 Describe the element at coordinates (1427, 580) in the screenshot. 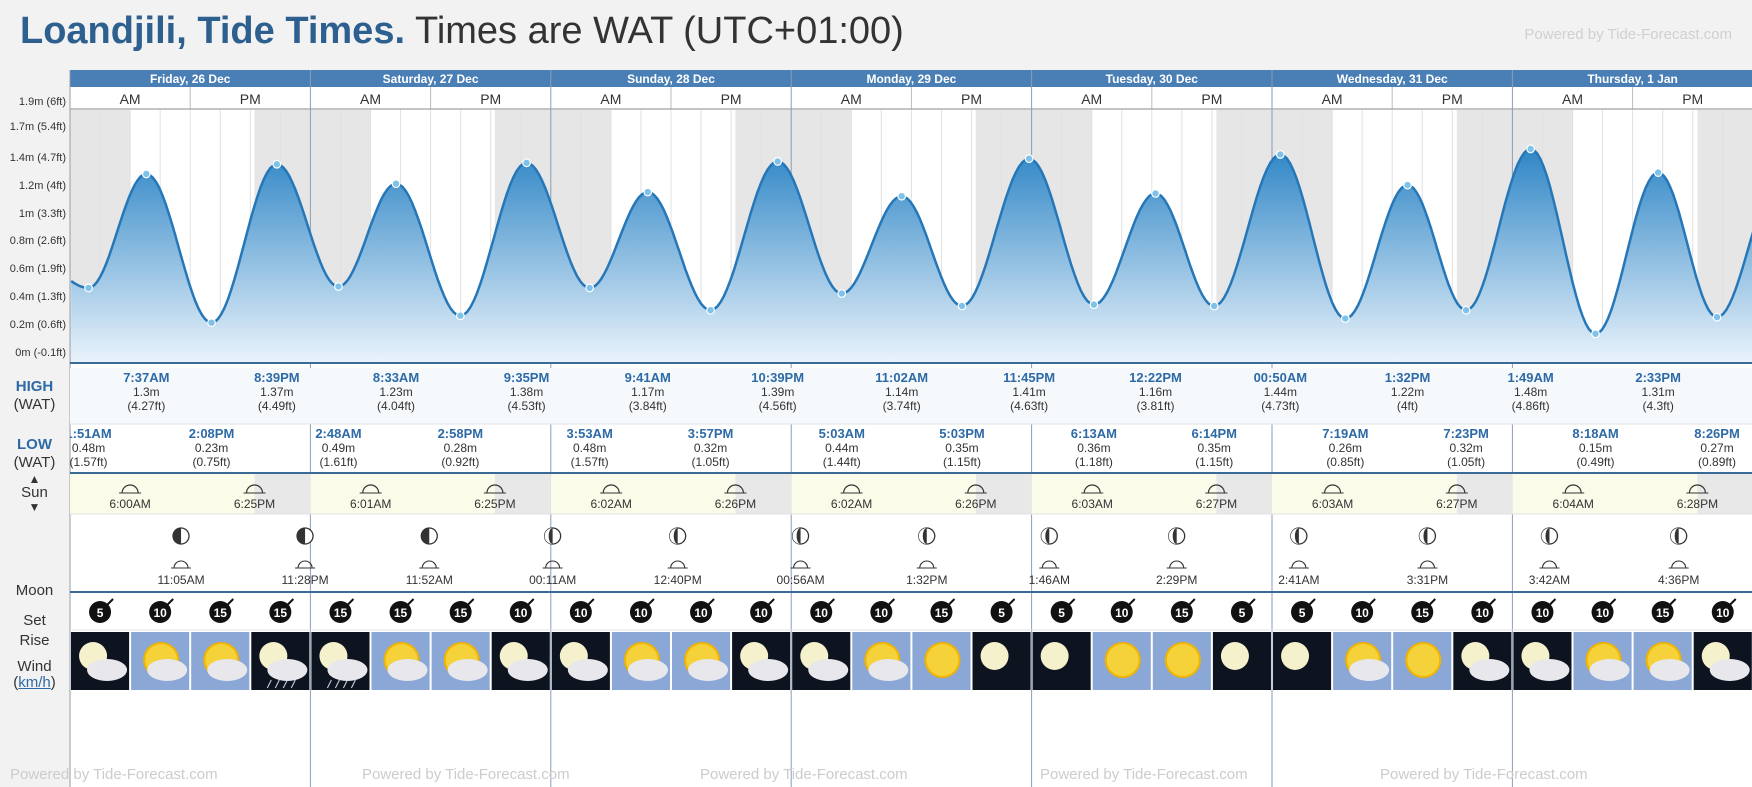

I see `moon-rise-time: 3:31PM` at that location.